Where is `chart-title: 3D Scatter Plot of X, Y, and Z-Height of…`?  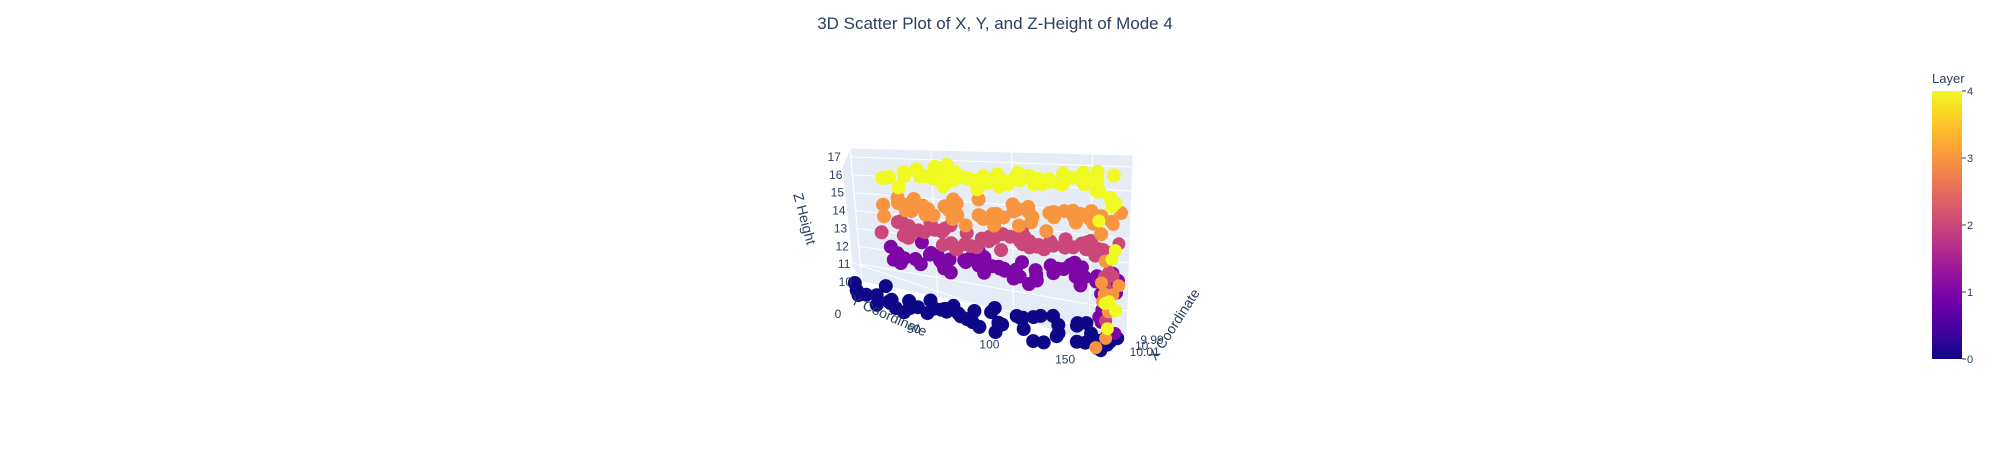 chart-title: 3D Scatter Plot of X, Y, and Z-Height of… is located at coordinates (995, 23).